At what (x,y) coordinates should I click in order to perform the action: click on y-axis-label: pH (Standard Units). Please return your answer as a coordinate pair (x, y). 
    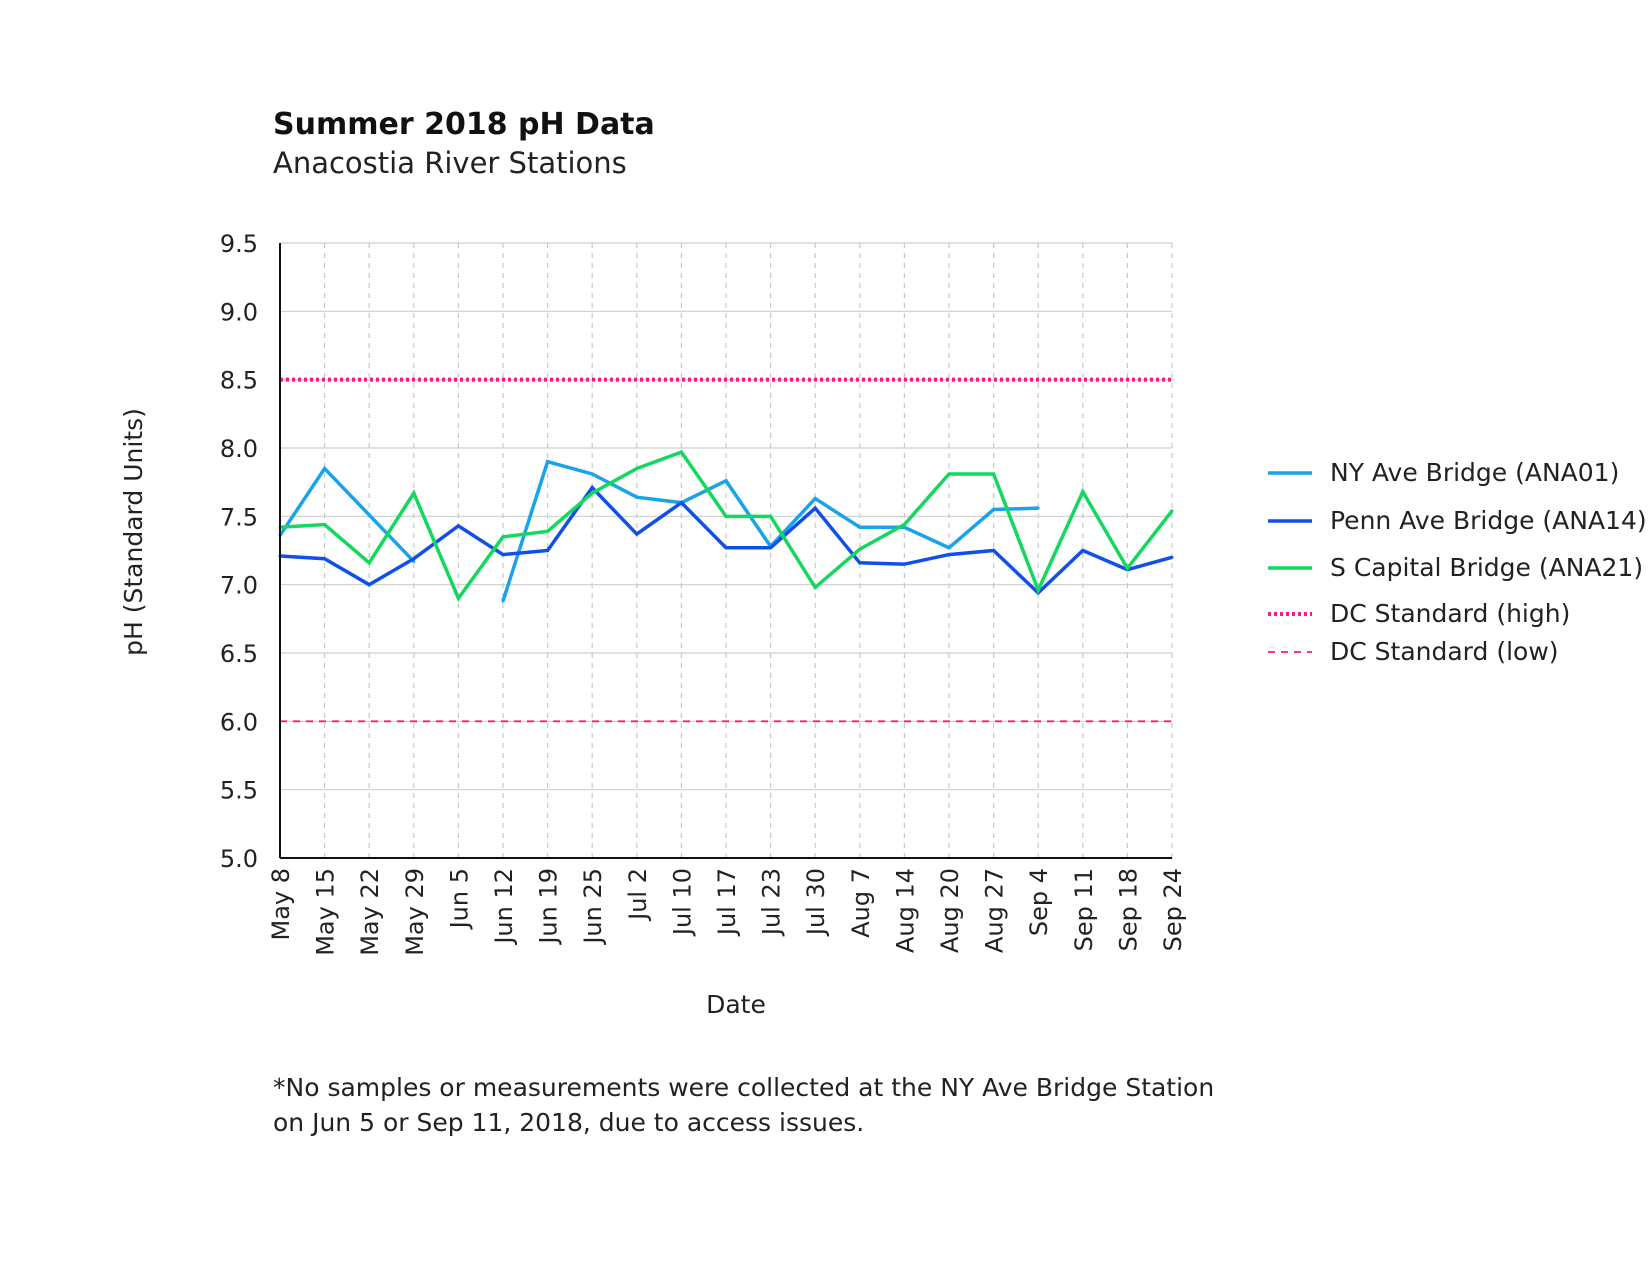
    Looking at the image, I should click on (133, 532).